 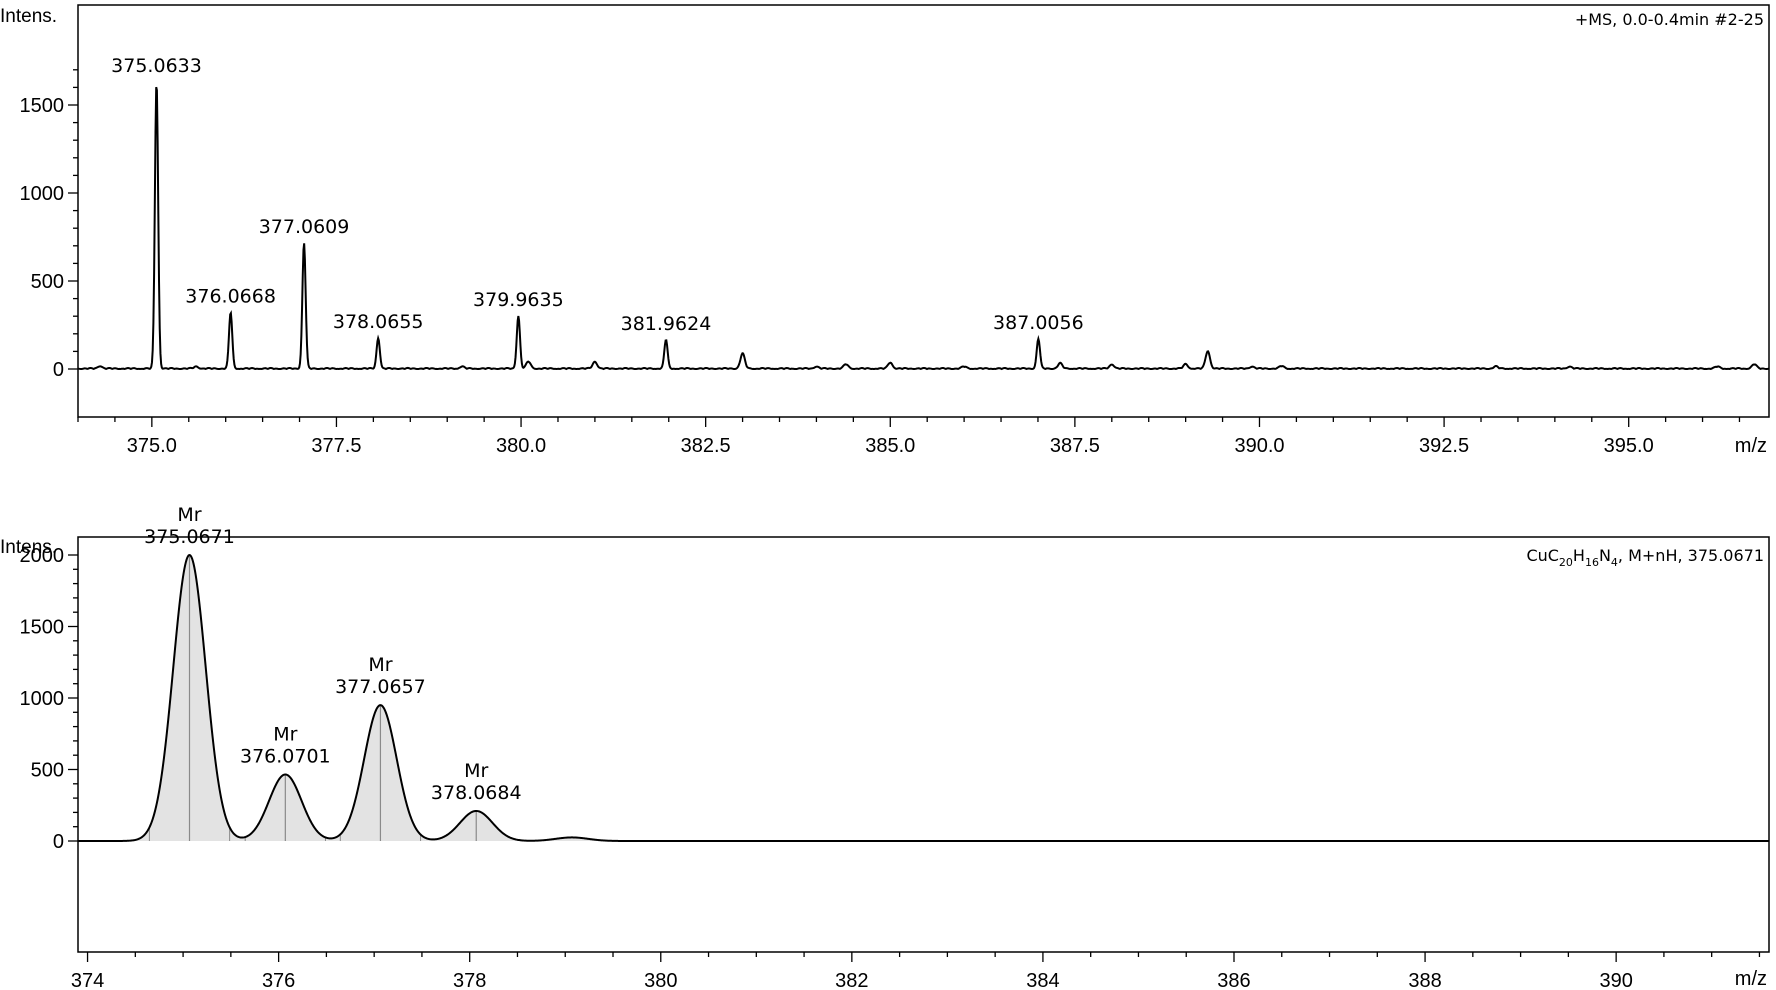 I want to click on y-ticks: 0 500 1000 1500 2000, so click(x=49, y=699).